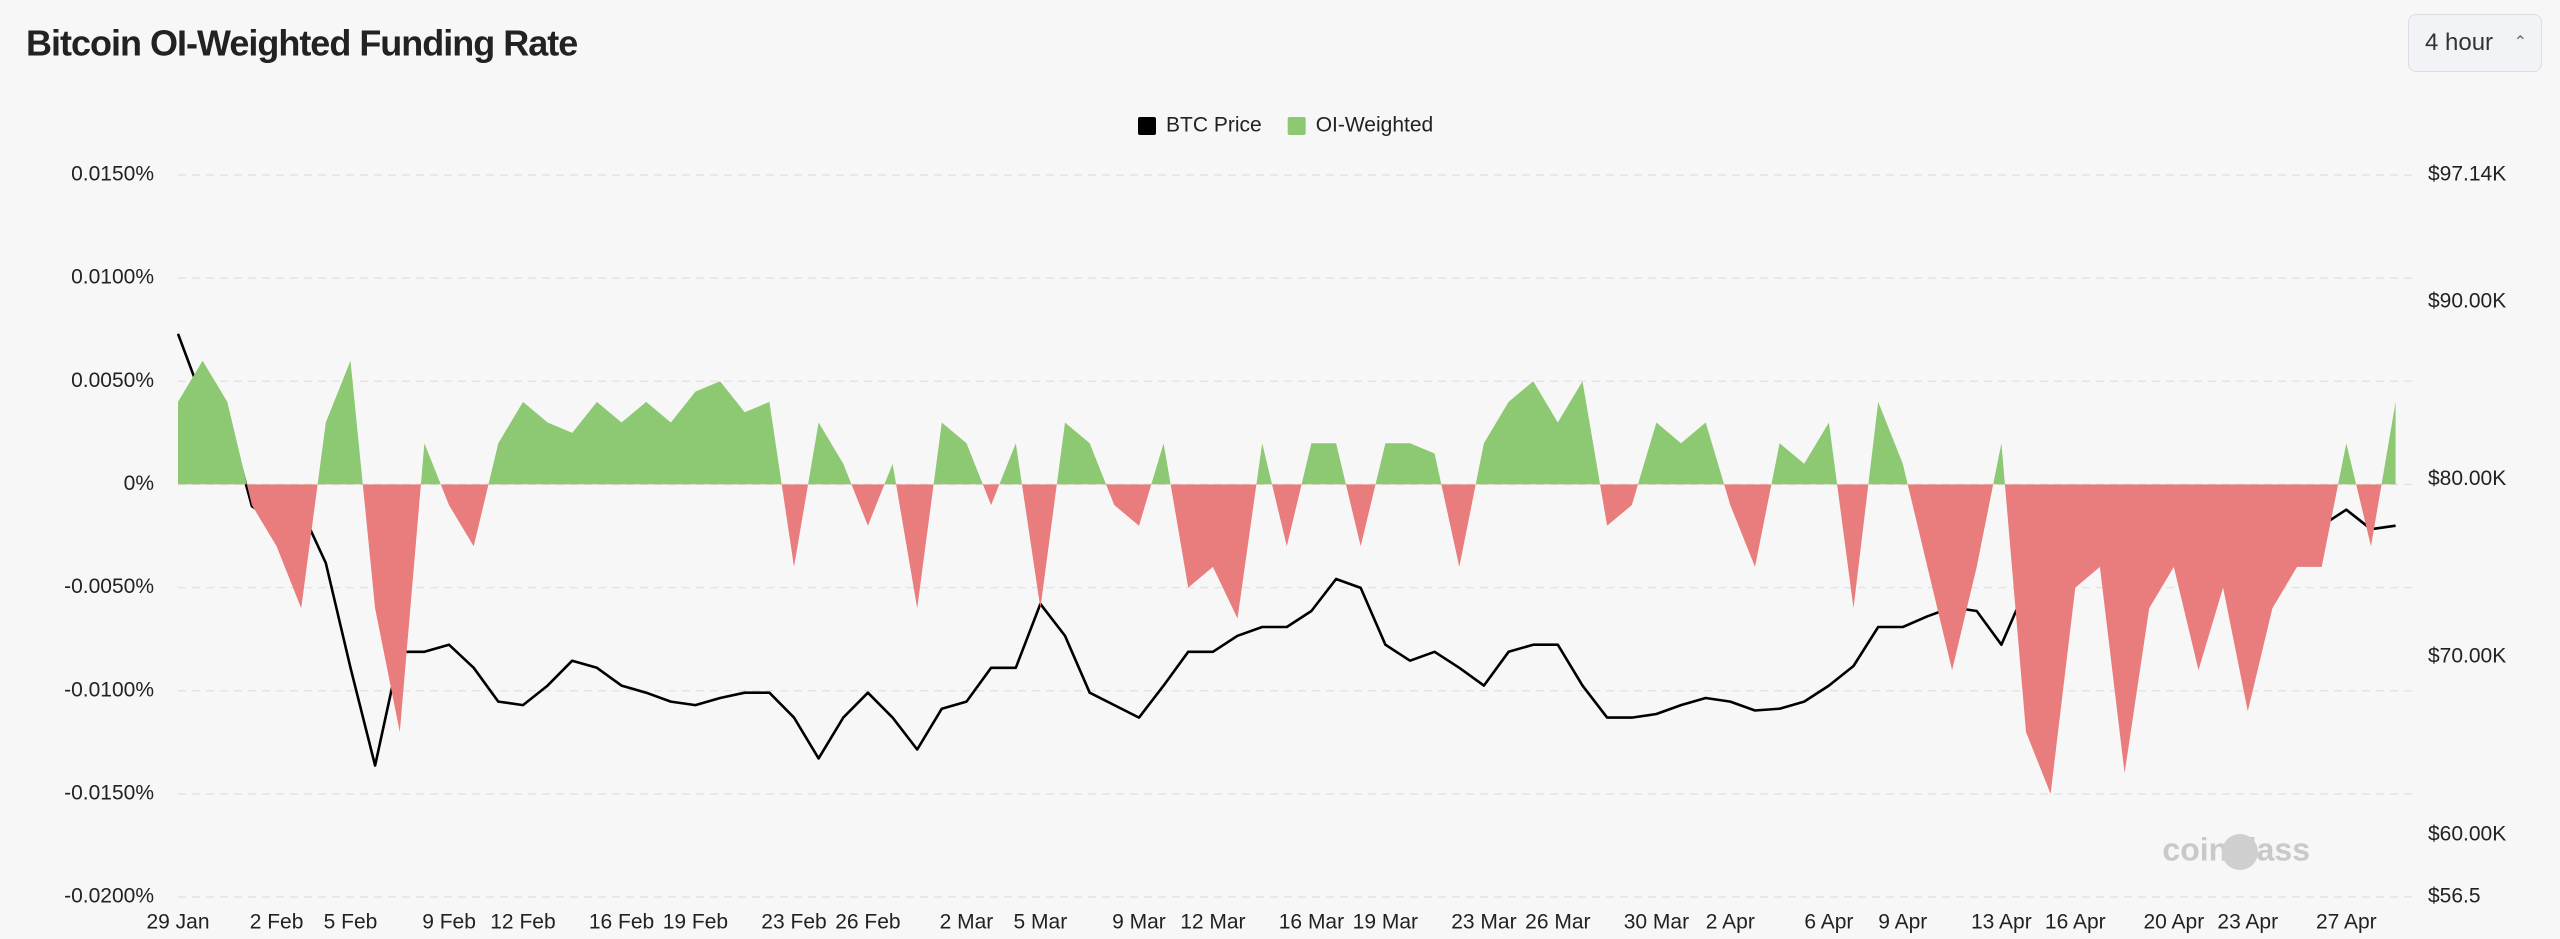 The width and height of the screenshot is (2560, 939). What do you see at coordinates (1483, 922) in the screenshot?
I see `x-tick-label: 23 Mar` at bounding box center [1483, 922].